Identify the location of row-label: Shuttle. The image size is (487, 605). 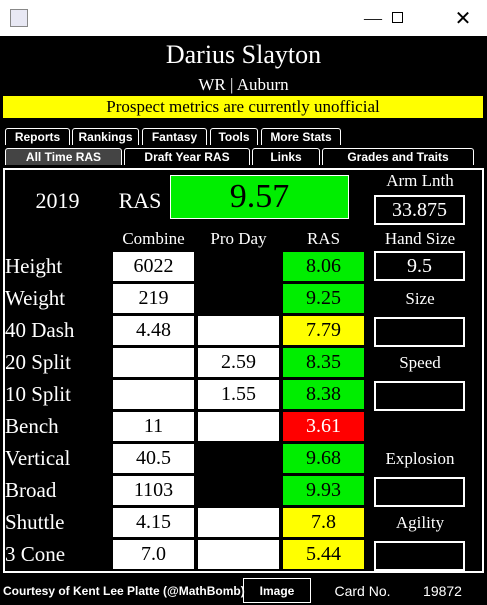
(35, 522).